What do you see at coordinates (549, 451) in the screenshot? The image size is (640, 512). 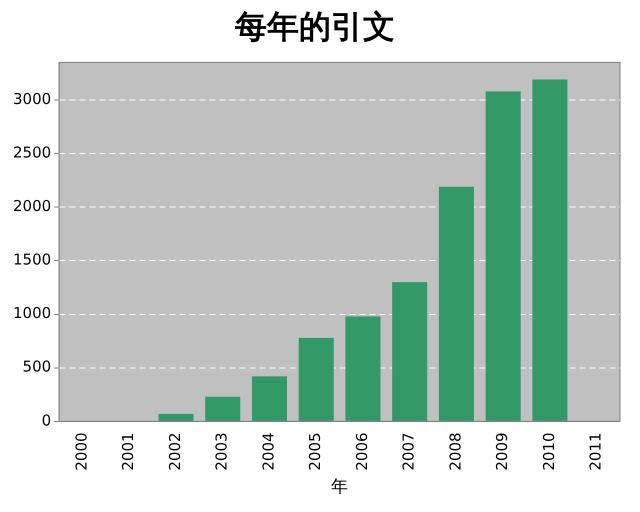 I see `x-tick-label: 2010` at bounding box center [549, 451].